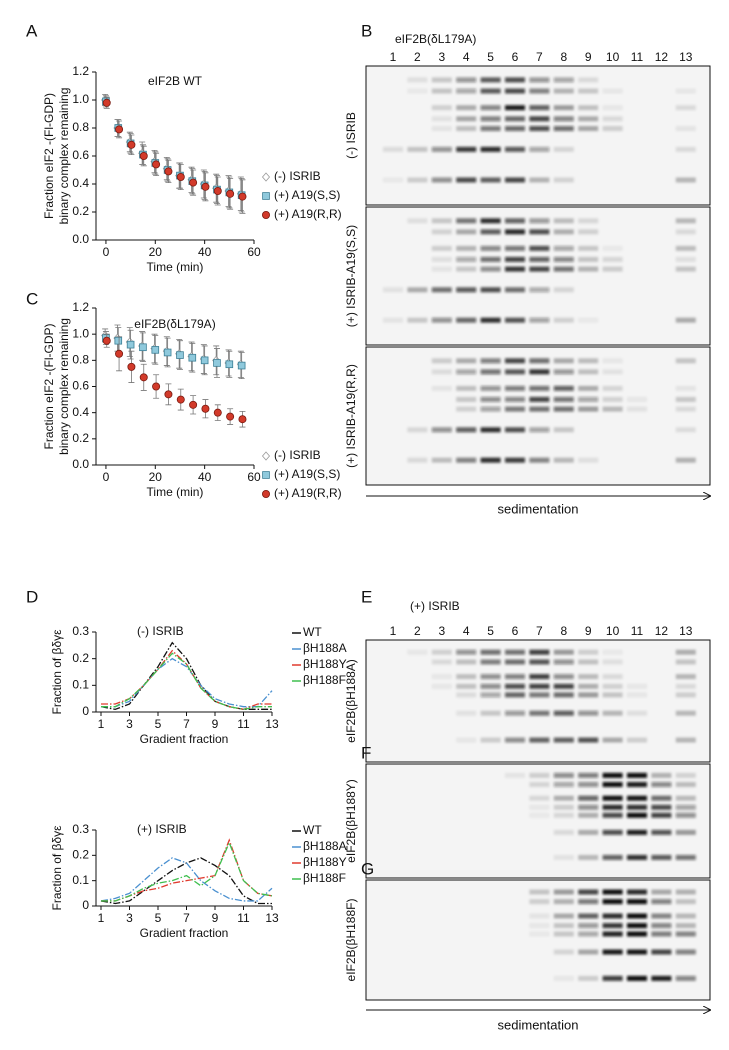 This screenshot has width=729, height=1050. I want to click on blot-frame, so click(538, 135).